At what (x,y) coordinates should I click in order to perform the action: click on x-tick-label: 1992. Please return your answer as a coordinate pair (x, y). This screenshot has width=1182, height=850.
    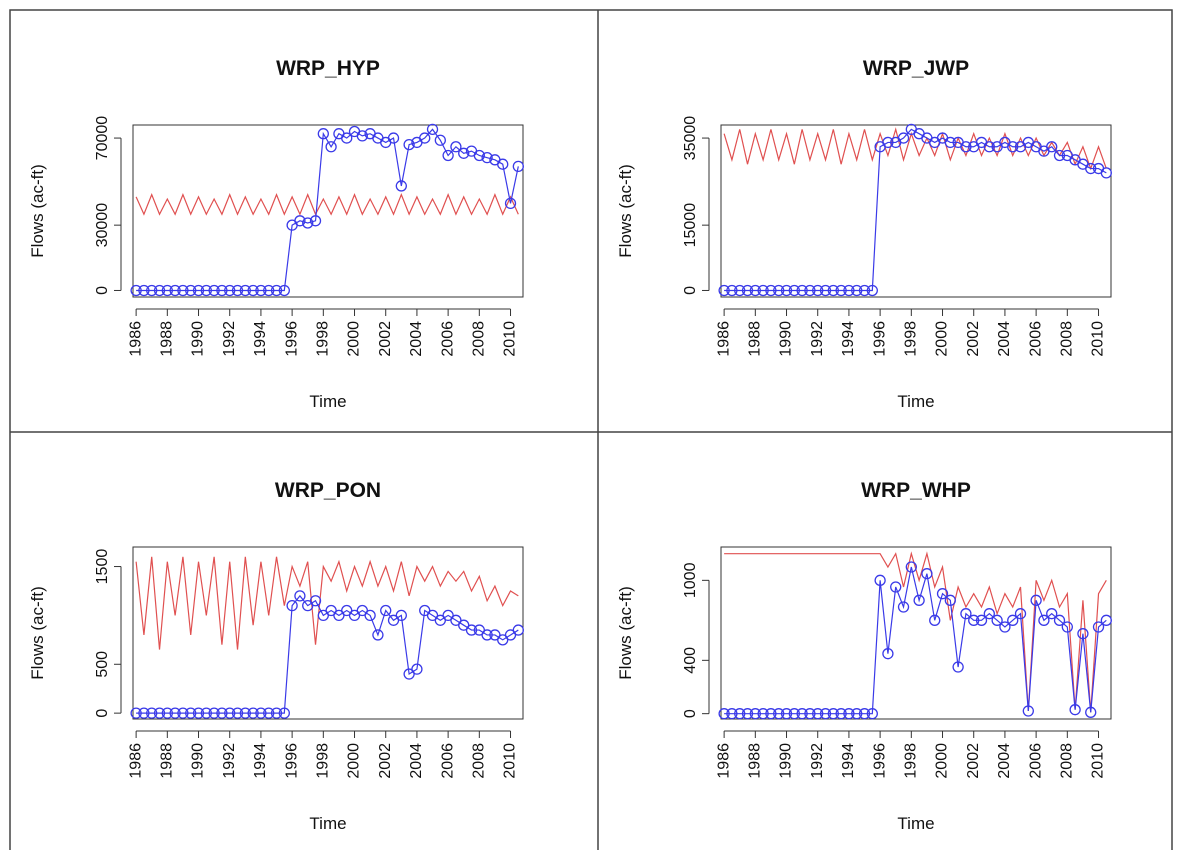
    Looking at the image, I should click on (817, 339).